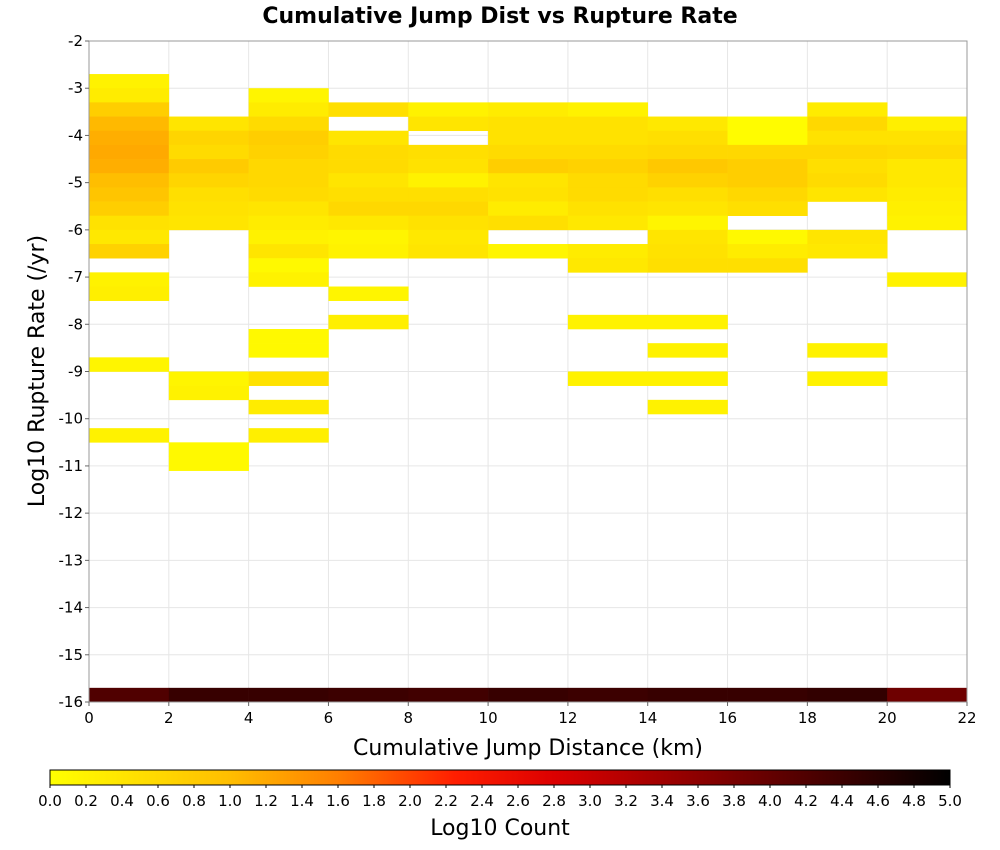 This screenshot has height=850, width=1000. What do you see at coordinates (71, 608) in the screenshot?
I see `y-tick-label: -14` at bounding box center [71, 608].